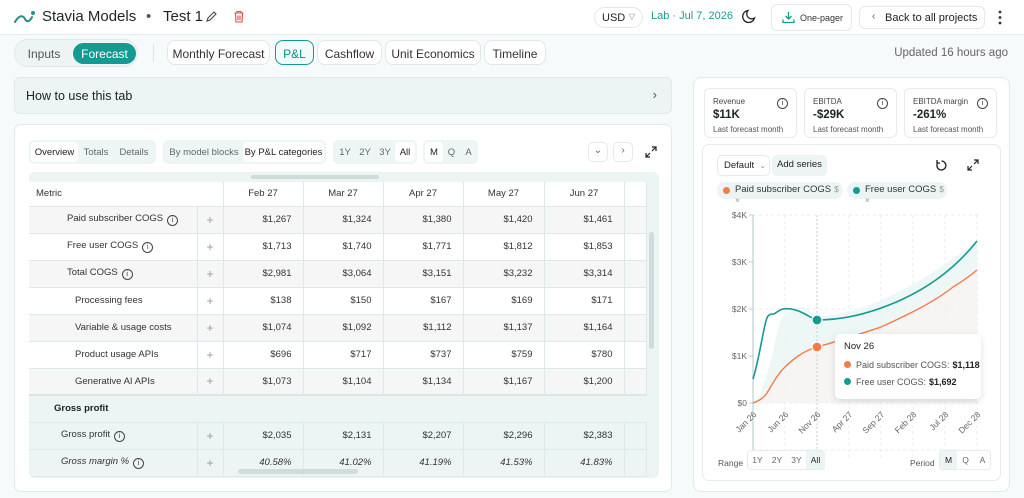 Image resolution: width=1024 pixels, height=498 pixels. I want to click on section-spacer, so click(434, 408).